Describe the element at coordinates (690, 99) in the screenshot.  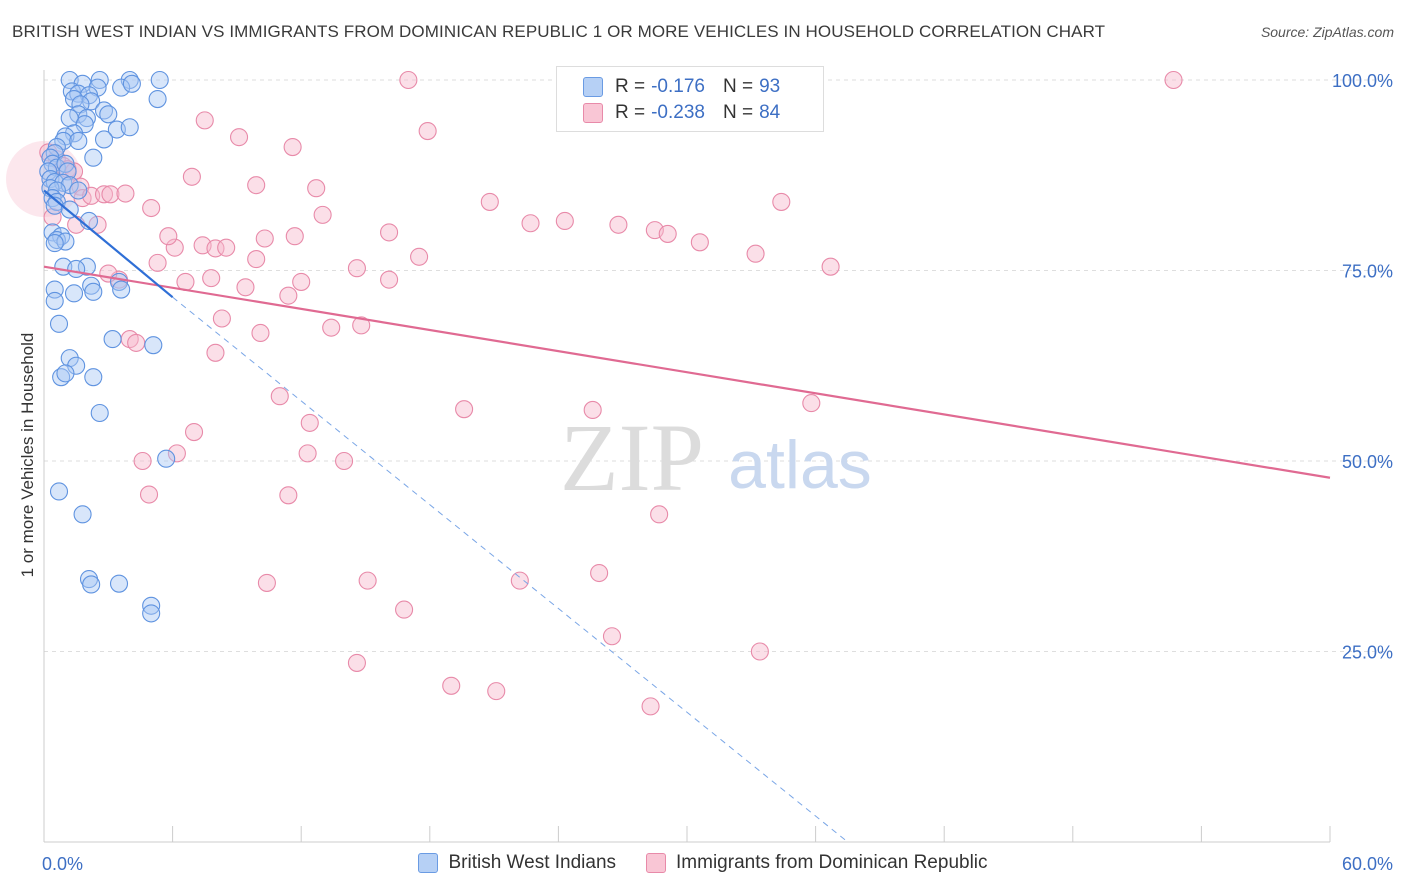
I see `correlation-legend: R = -0.176 N = 93 R = -0.238 N = 84` at that location.